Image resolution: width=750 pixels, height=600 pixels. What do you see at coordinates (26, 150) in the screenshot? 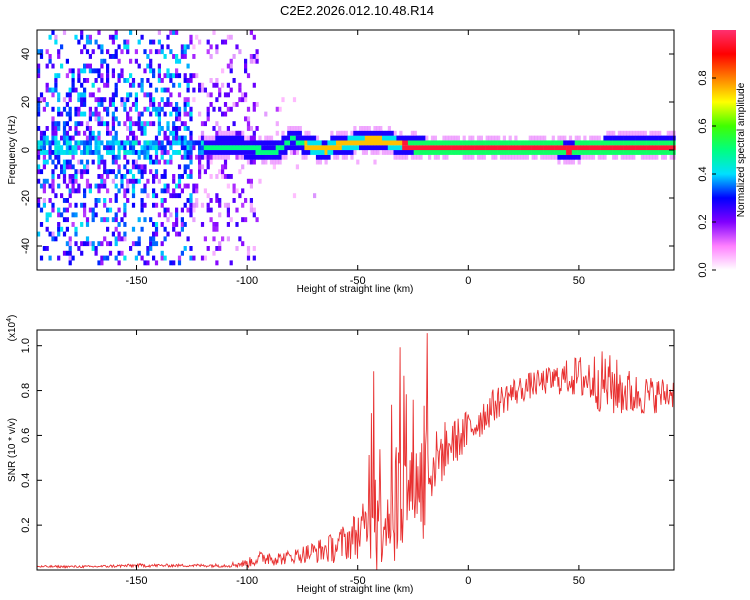
I see `y-tick-label: 0` at bounding box center [26, 150].